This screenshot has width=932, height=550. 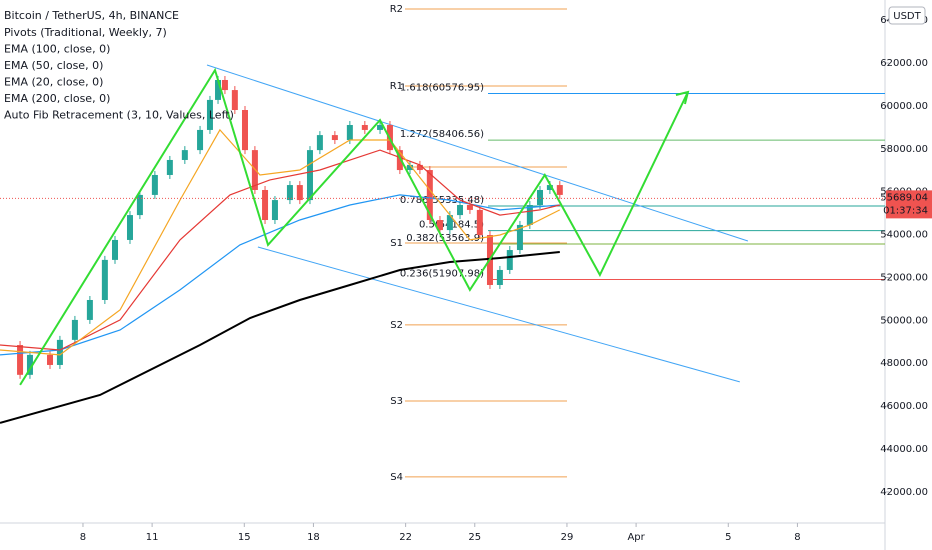 What do you see at coordinates (442, 273) in the screenshot?
I see `fib-label: 0.236(51907.98)` at bounding box center [442, 273].